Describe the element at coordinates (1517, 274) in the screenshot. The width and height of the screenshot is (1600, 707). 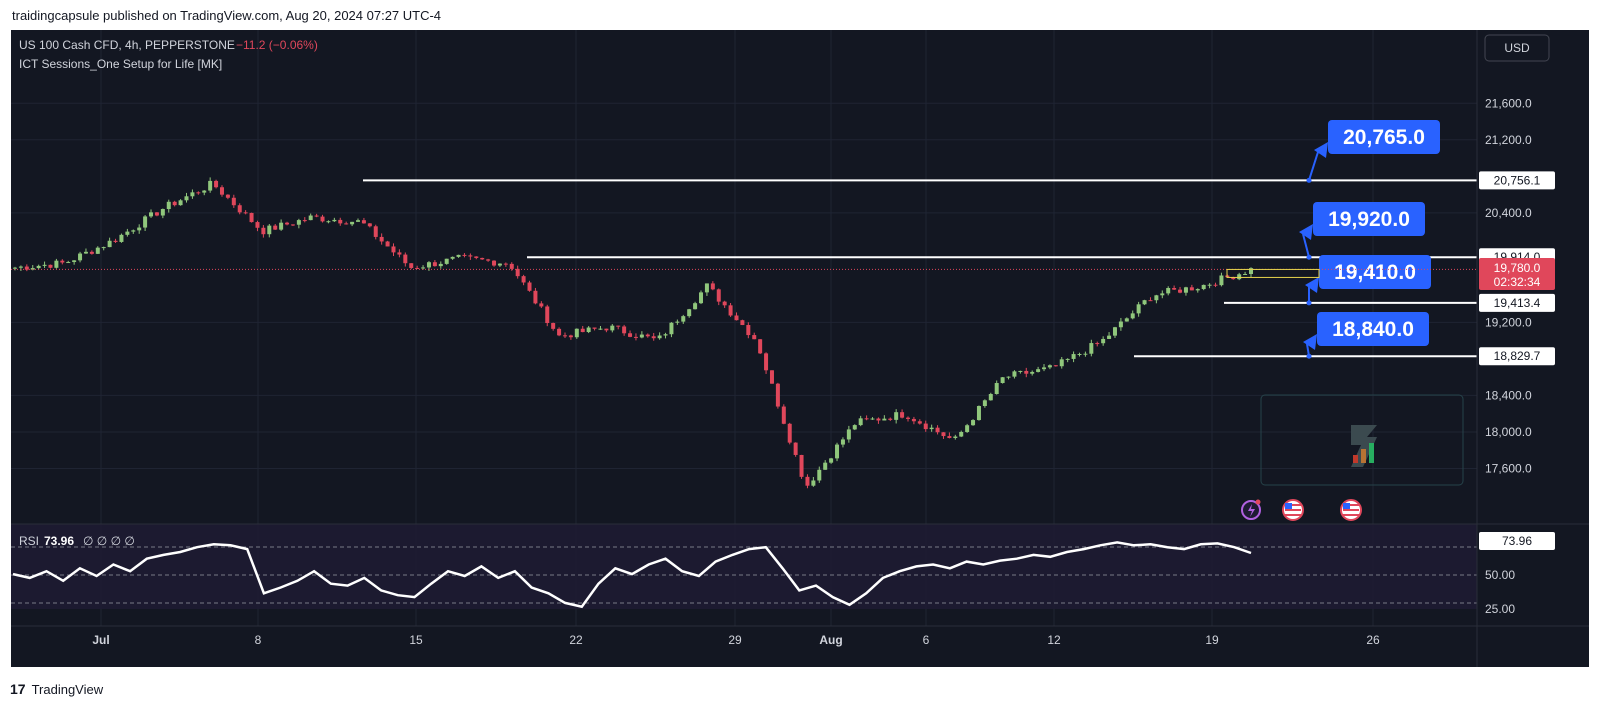
I see `current-price-badge: 19,780.0 02:32:34` at that location.